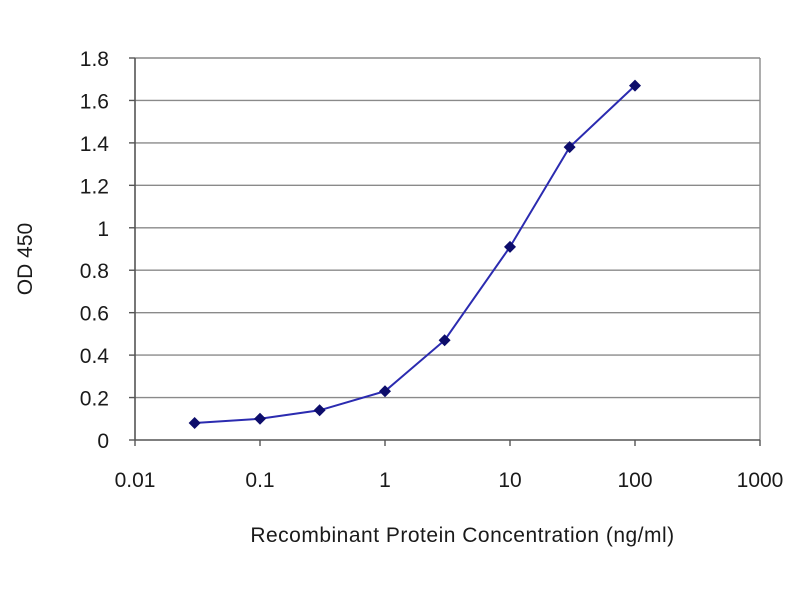  Describe the element at coordinates (94, 314) in the screenshot. I see `y-tick-label: 0.6` at that location.